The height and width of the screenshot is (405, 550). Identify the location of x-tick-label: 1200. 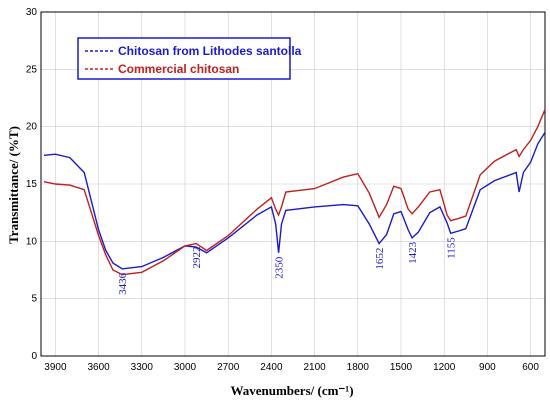
(444, 367).